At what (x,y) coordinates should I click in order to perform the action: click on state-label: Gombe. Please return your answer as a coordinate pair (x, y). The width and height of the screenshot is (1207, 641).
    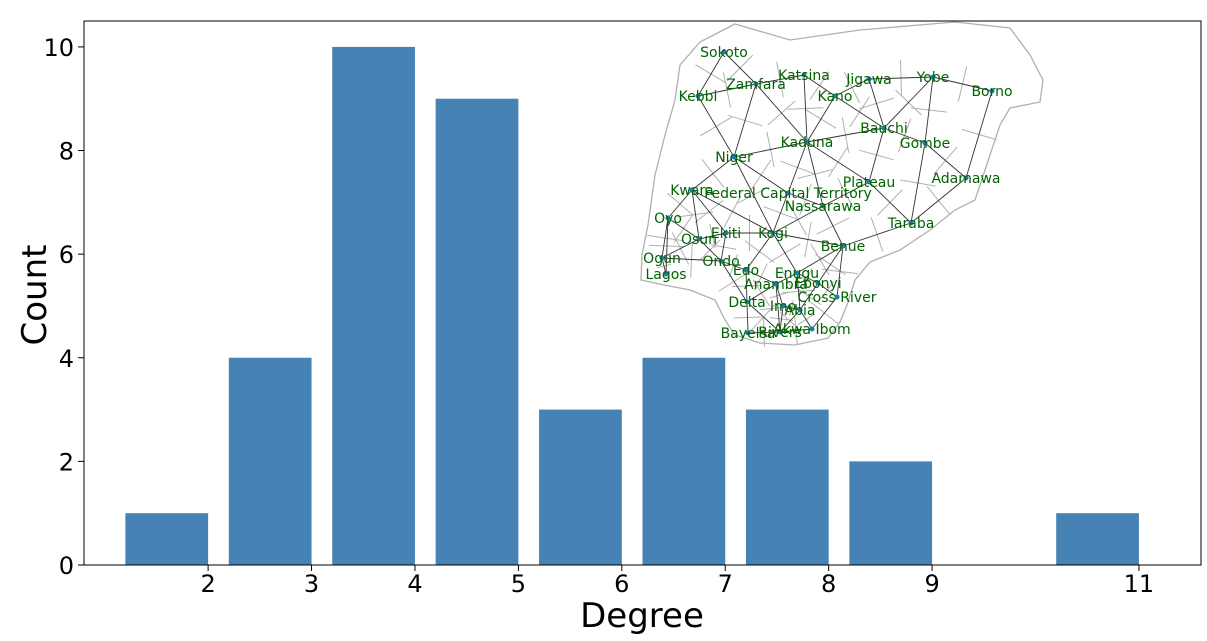
    Looking at the image, I should click on (925, 144).